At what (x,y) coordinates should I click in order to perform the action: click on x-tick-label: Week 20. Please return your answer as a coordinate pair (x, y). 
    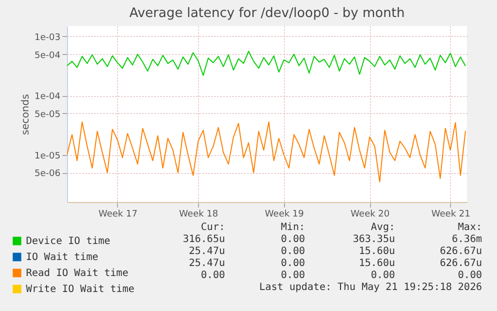
    Looking at the image, I should click on (370, 215).